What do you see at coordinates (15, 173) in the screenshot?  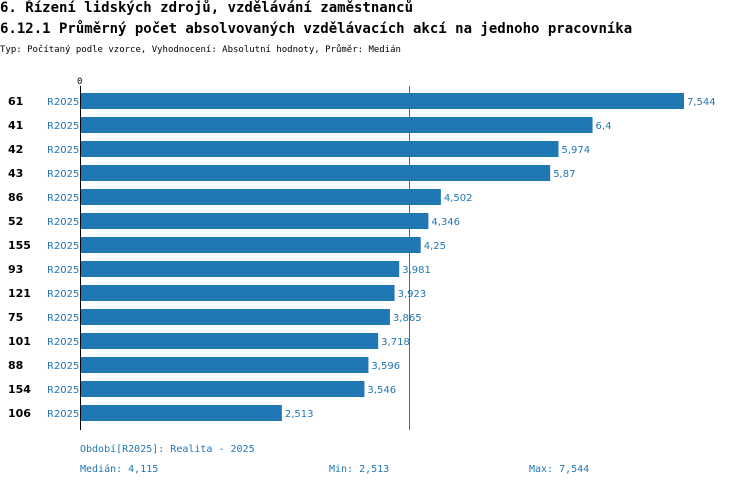 I see `category-label: 43` at bounding box center [15, 173].